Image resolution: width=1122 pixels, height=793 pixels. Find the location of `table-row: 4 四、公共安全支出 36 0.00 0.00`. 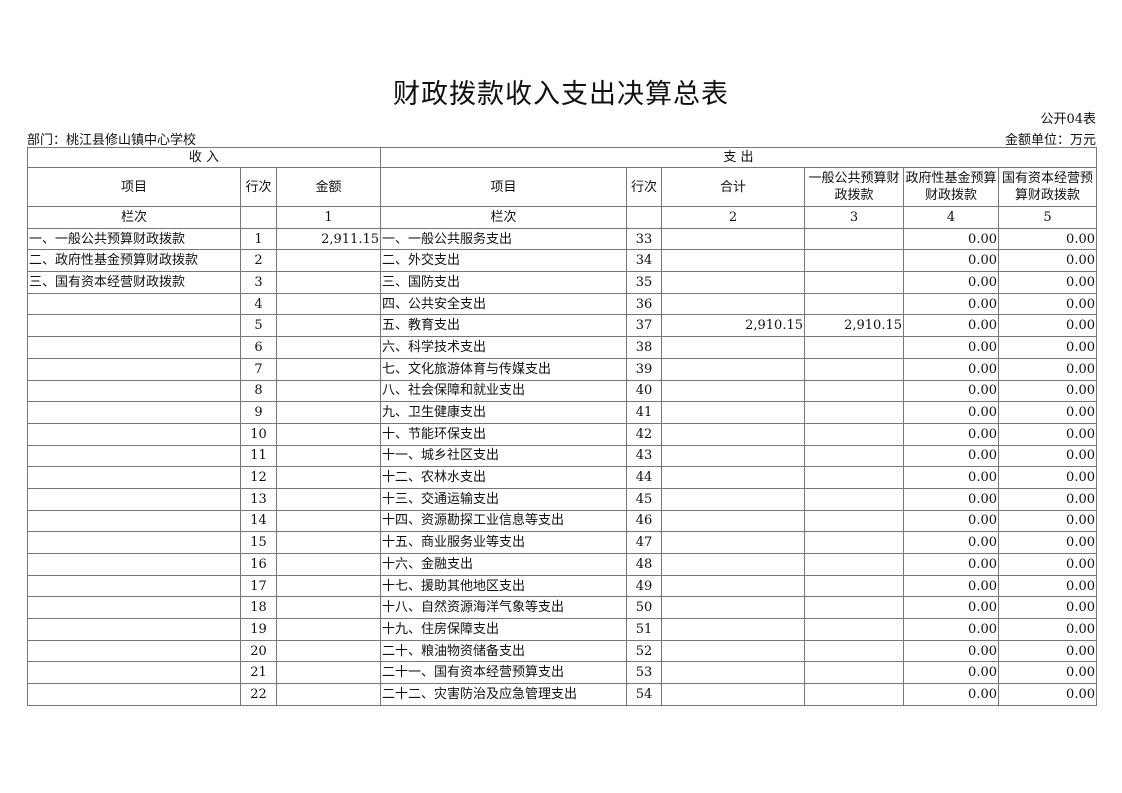

table-row: 4 四、公共安全支出 36 0.00 0.00 is located at coordinates (562, 304).